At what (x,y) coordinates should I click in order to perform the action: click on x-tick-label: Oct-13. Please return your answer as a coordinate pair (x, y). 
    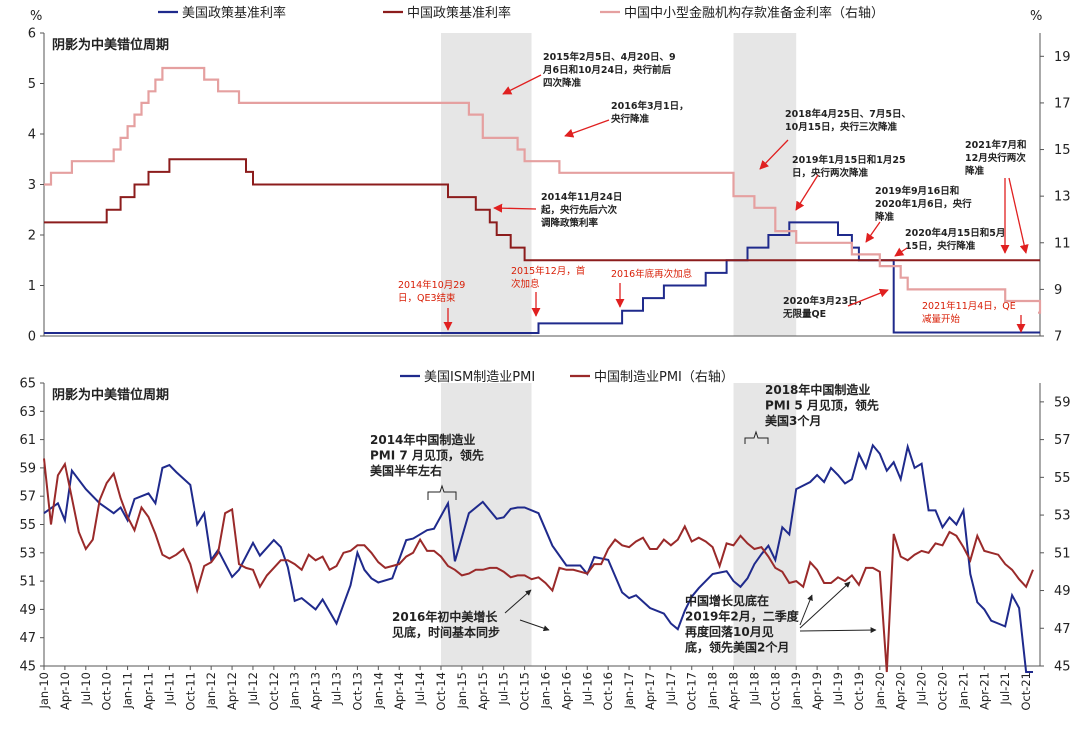
    Looking at the image, I should click on (357, 691).